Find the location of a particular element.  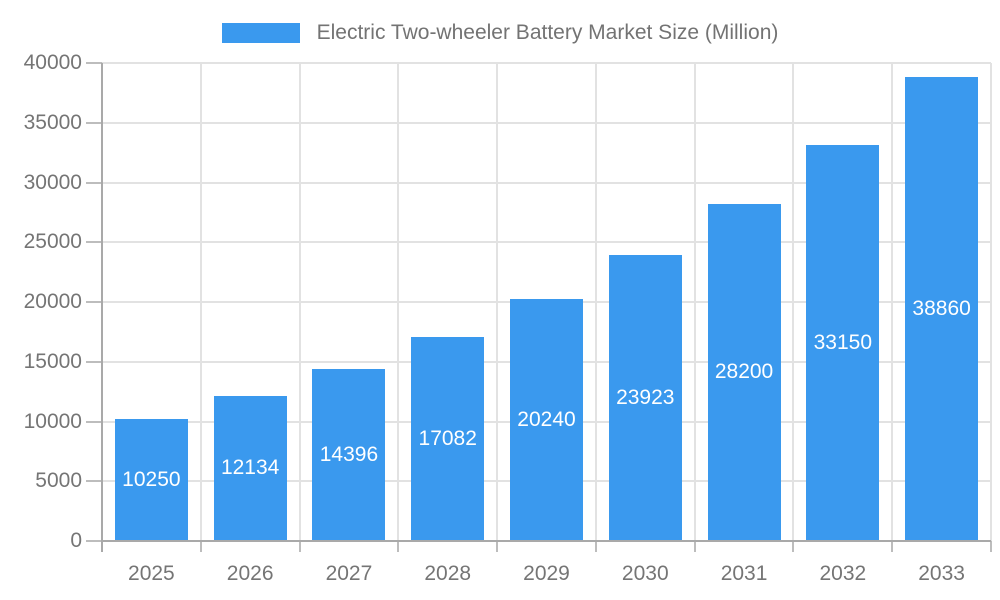

x-axis-label: 2033 is located at coordinates (941, 573).